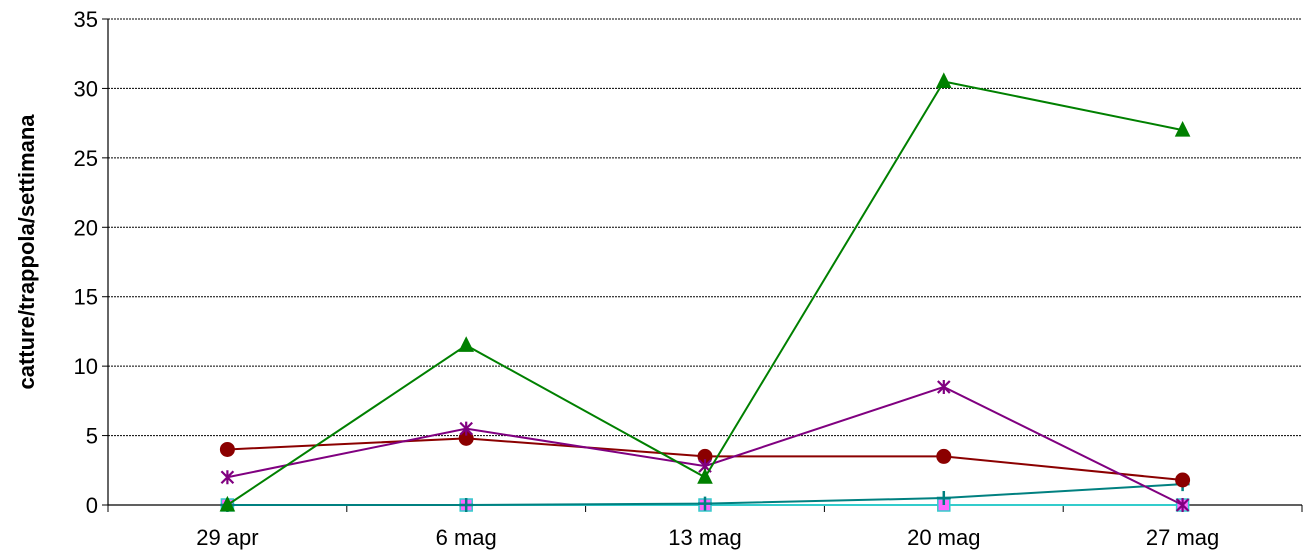  I want to click on y-tick-label-2: 10, so click(86, 366).